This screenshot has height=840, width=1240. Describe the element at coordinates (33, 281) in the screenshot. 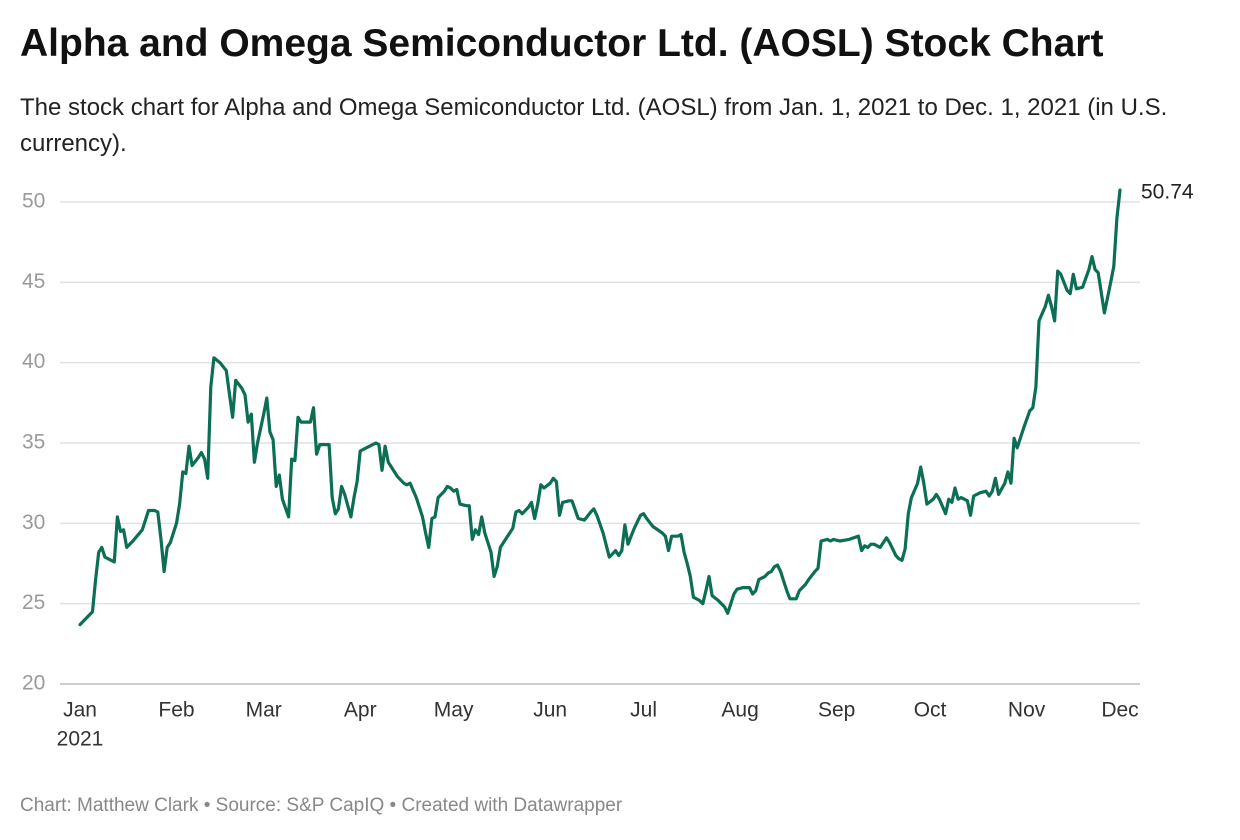

I see `y-tick-label: 45` at that location.